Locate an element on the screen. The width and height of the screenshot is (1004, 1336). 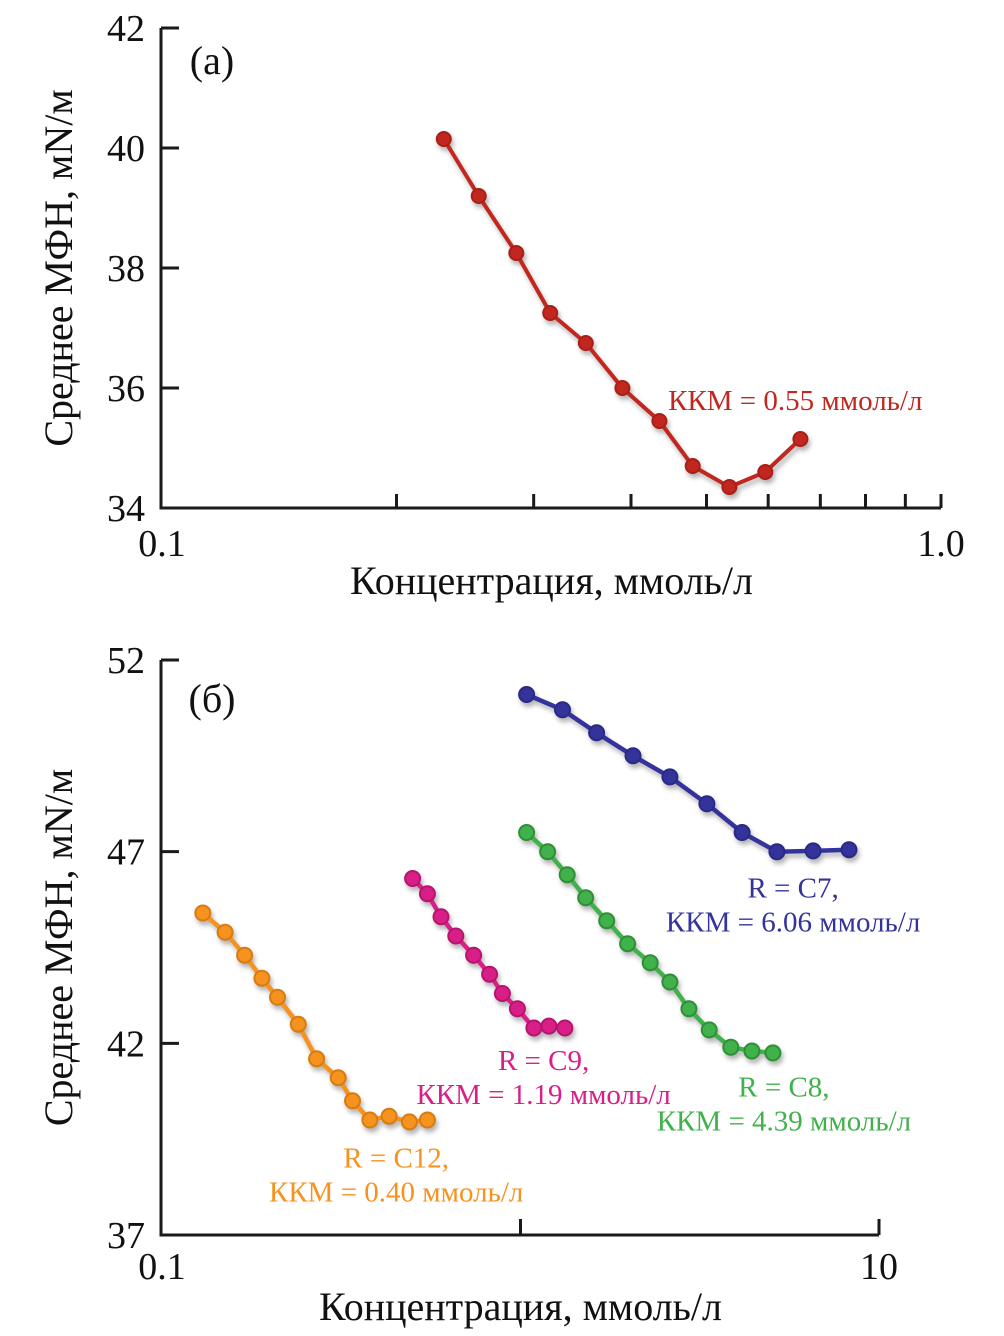
series-R-C12 is located at coordinates (315, 1017).